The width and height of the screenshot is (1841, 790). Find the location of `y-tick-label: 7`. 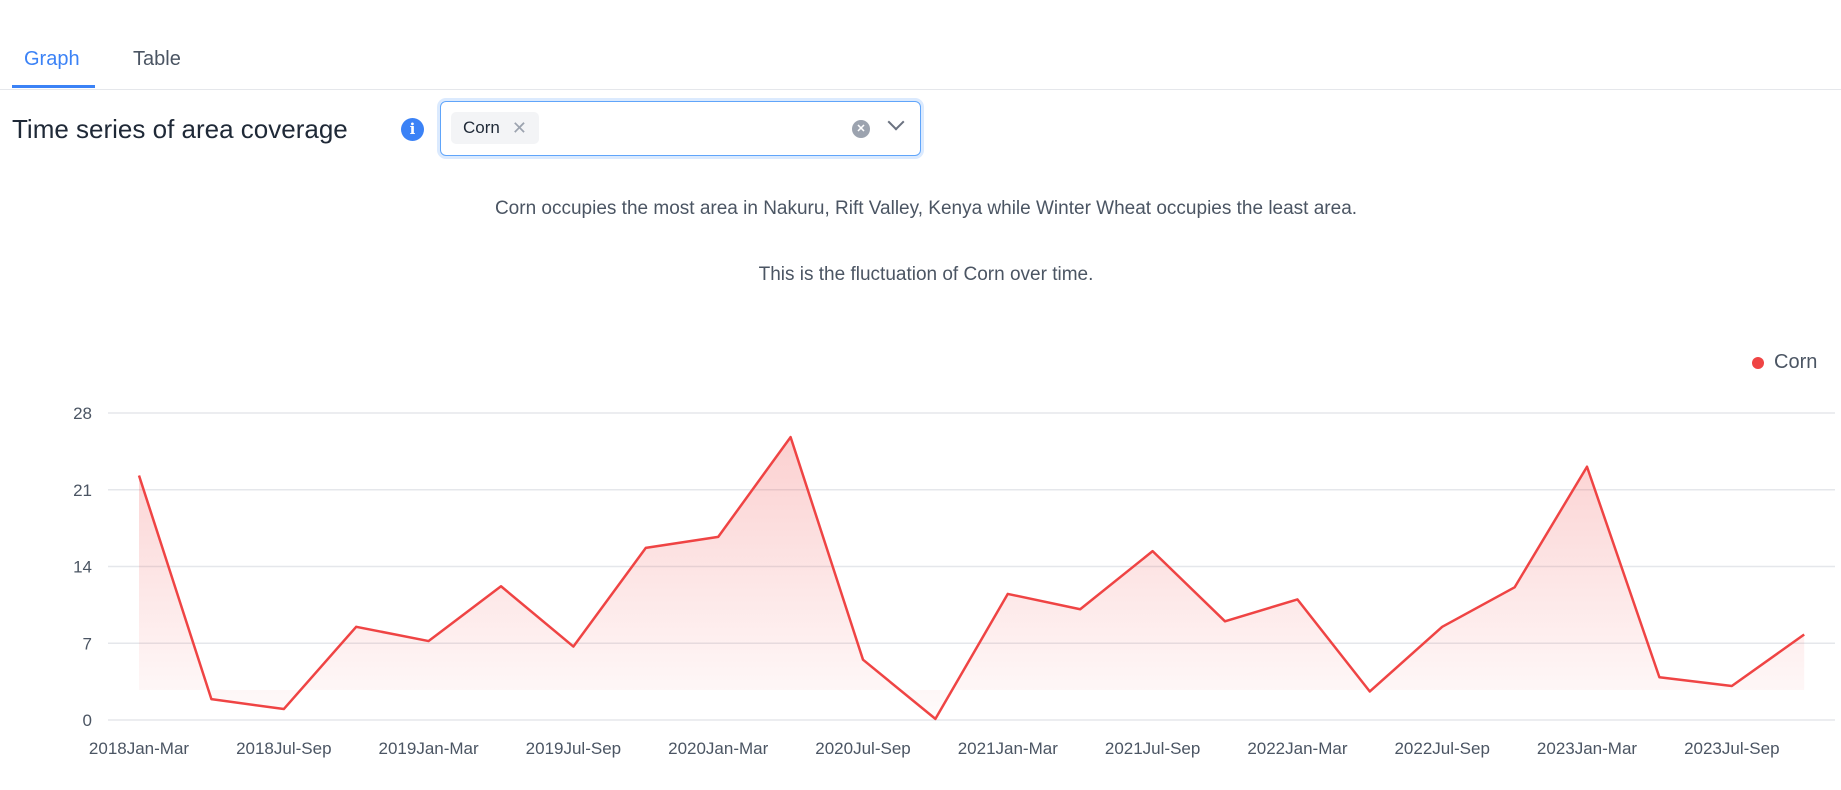

y-tick-label: 7 is located at coordinates (87, 643).